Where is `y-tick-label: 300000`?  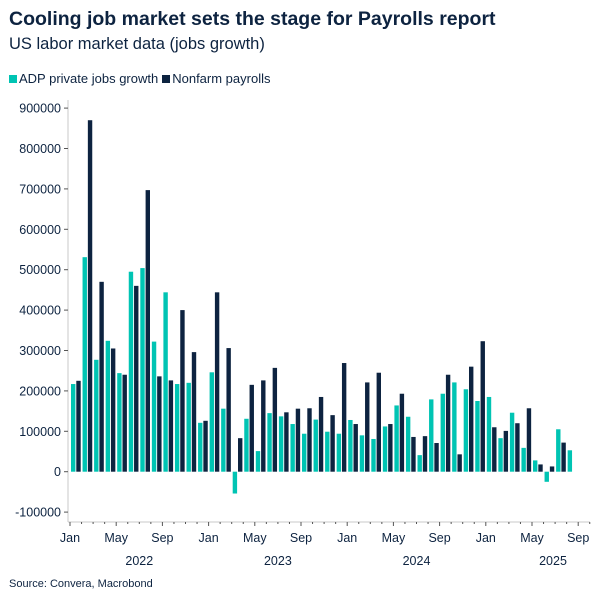
y-tick-label: 300000 is located at coordinates (40, 351).